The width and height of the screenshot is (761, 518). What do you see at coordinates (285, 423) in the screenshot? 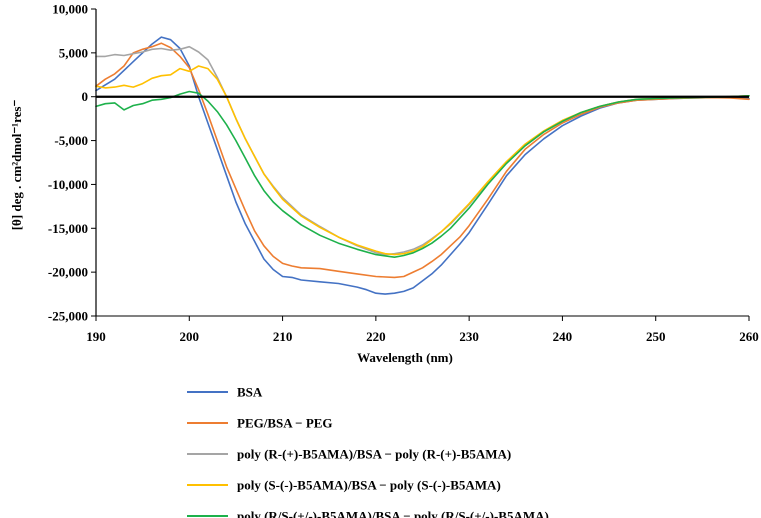
I see `legend-label-2: PEG/BSA − PEG` at bounding box center [285, 423].